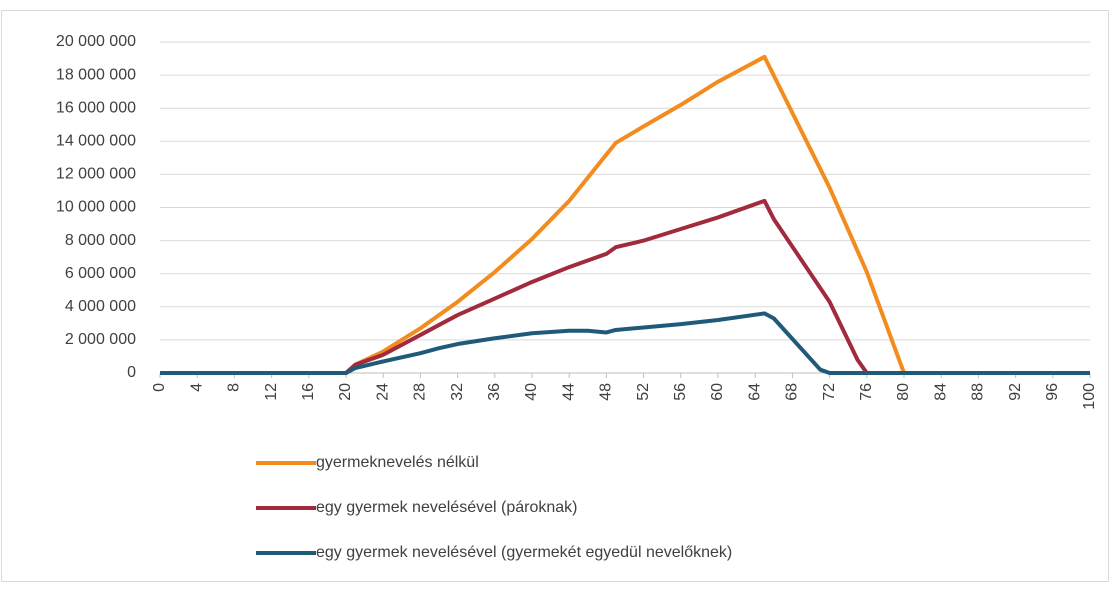 This screenshot has width=1111, height=589. Describe the element at coordinates (96, 107) in the screenshot. I see `y-tick-label: 16 000 000` at that location.